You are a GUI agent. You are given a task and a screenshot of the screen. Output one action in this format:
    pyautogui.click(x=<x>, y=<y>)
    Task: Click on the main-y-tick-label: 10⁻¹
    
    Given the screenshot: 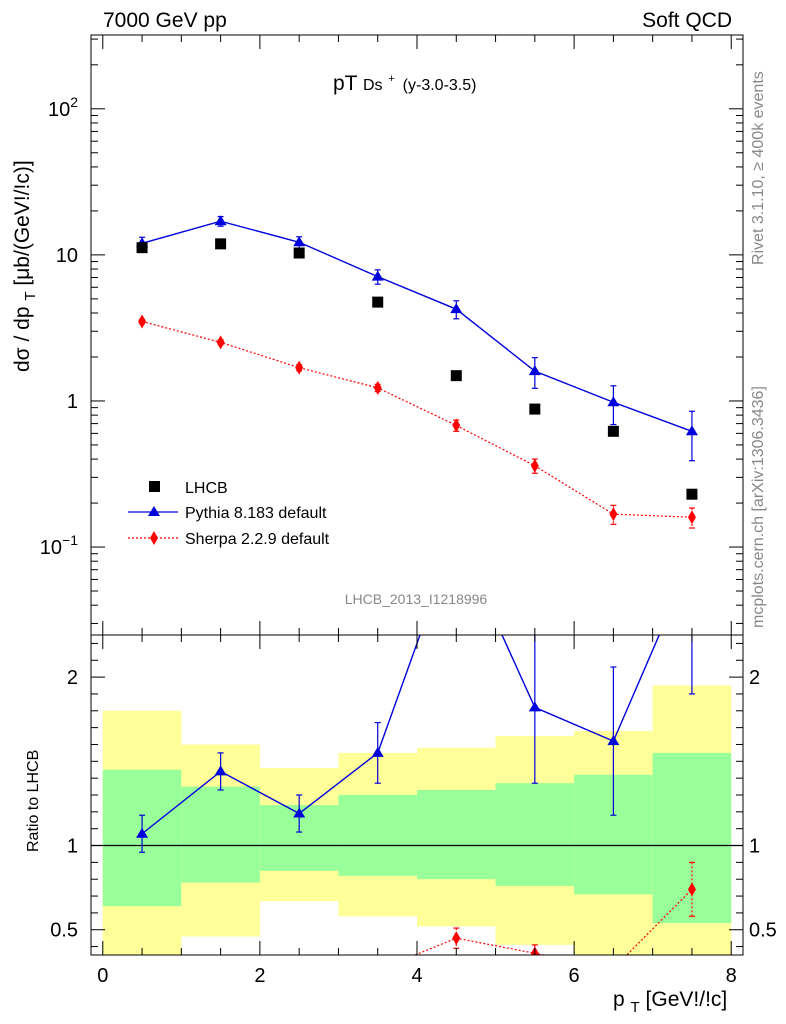 What is the action you would take?
    pyautogui.click(x=59, y=545)
    